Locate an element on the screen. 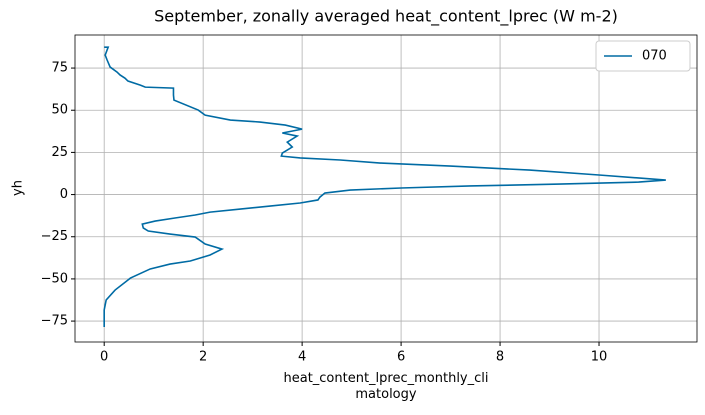 The height and width of the screenshot is (415, 705). y-tick-label: −75 is located at coordinates (54, 321).